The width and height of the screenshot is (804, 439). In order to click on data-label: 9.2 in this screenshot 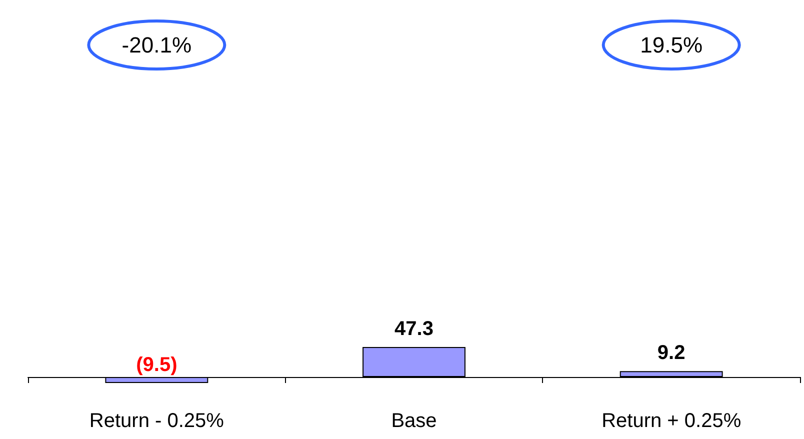, I will do `click(671, 353)`.